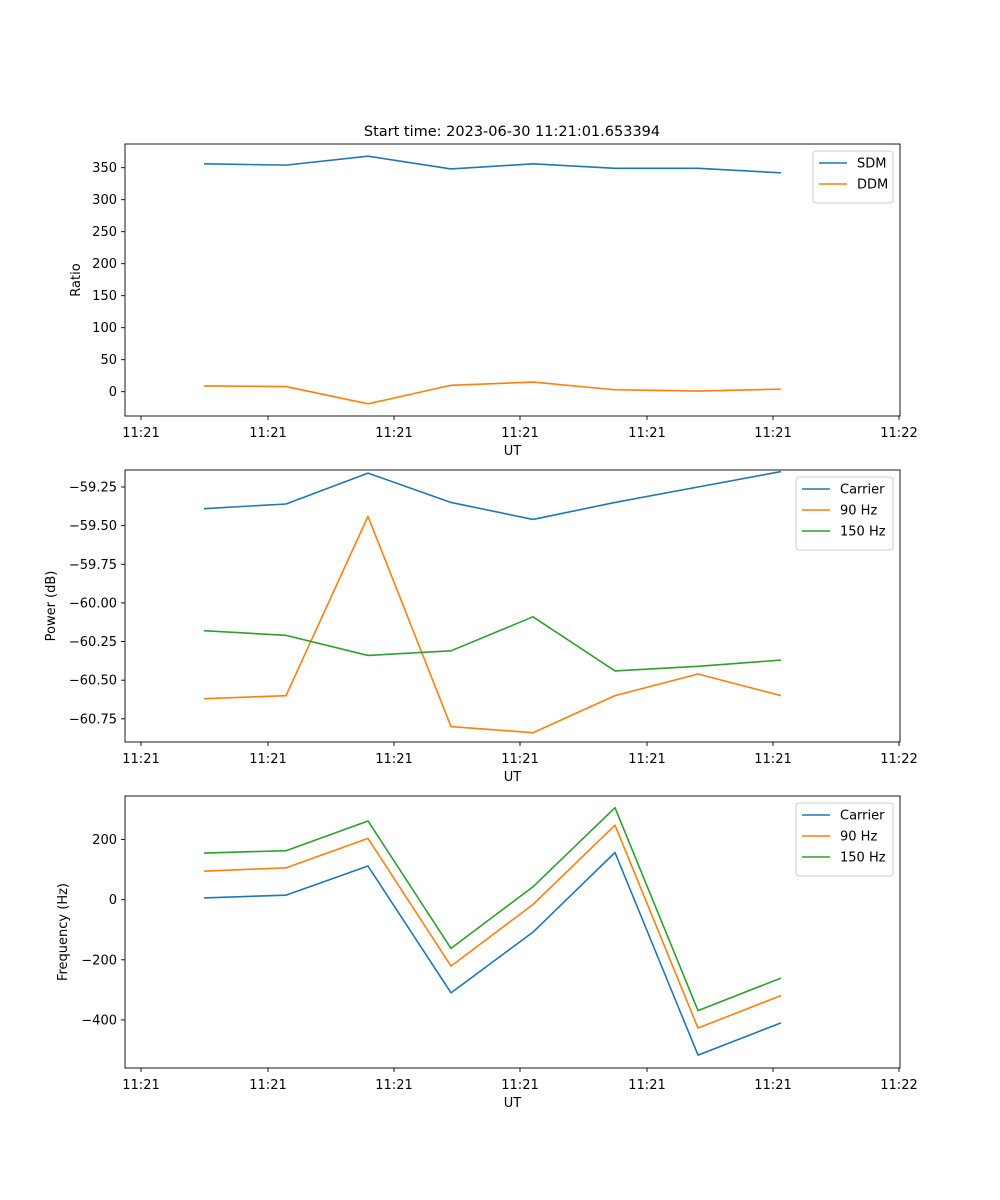 This screenshot has width=1000, height=1200. I want to click on y-tick-label: −400, so click(99, 1020).